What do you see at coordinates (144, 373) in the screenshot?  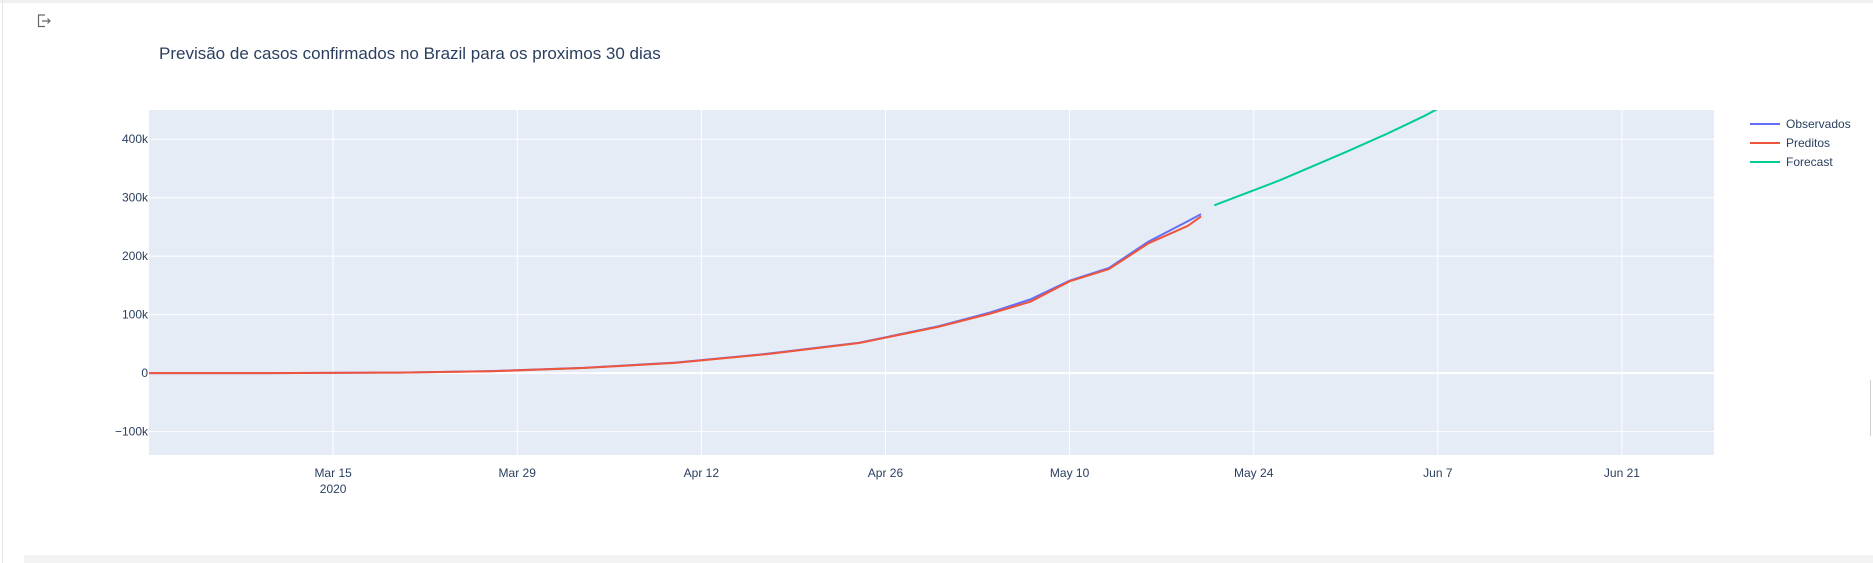 I see `y-tick-label: 0` at bounding box center [144, 373].